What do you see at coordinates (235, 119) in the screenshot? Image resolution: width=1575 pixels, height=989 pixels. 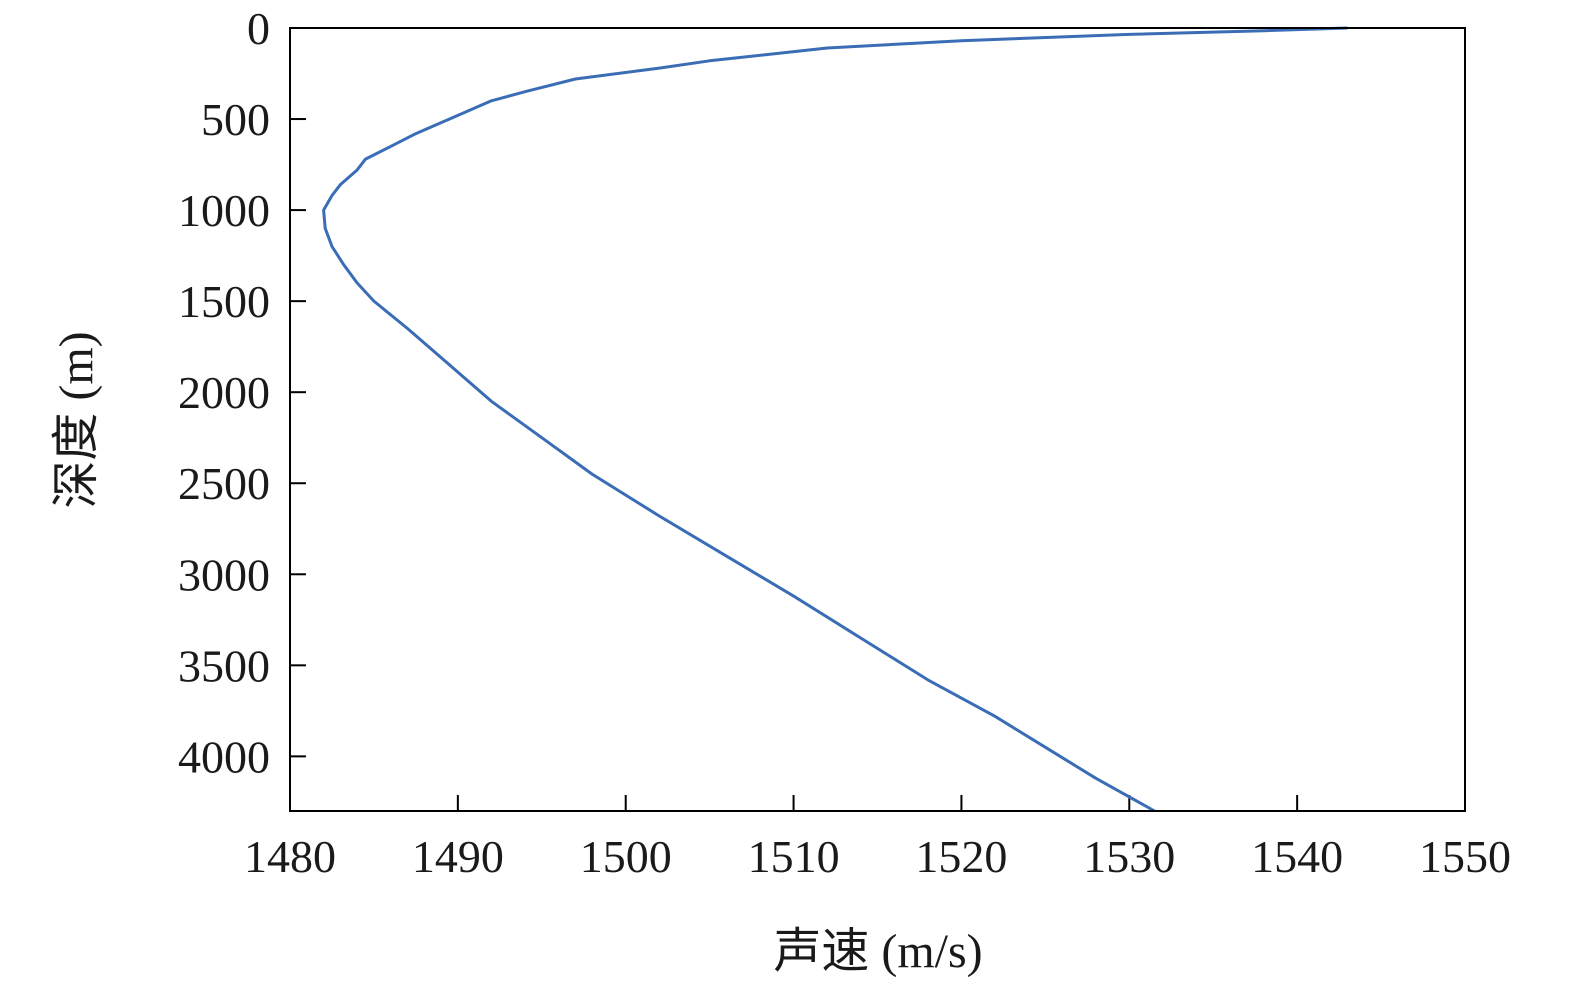 I see `y-tick-label: 500` at bounding box center [235, 119].